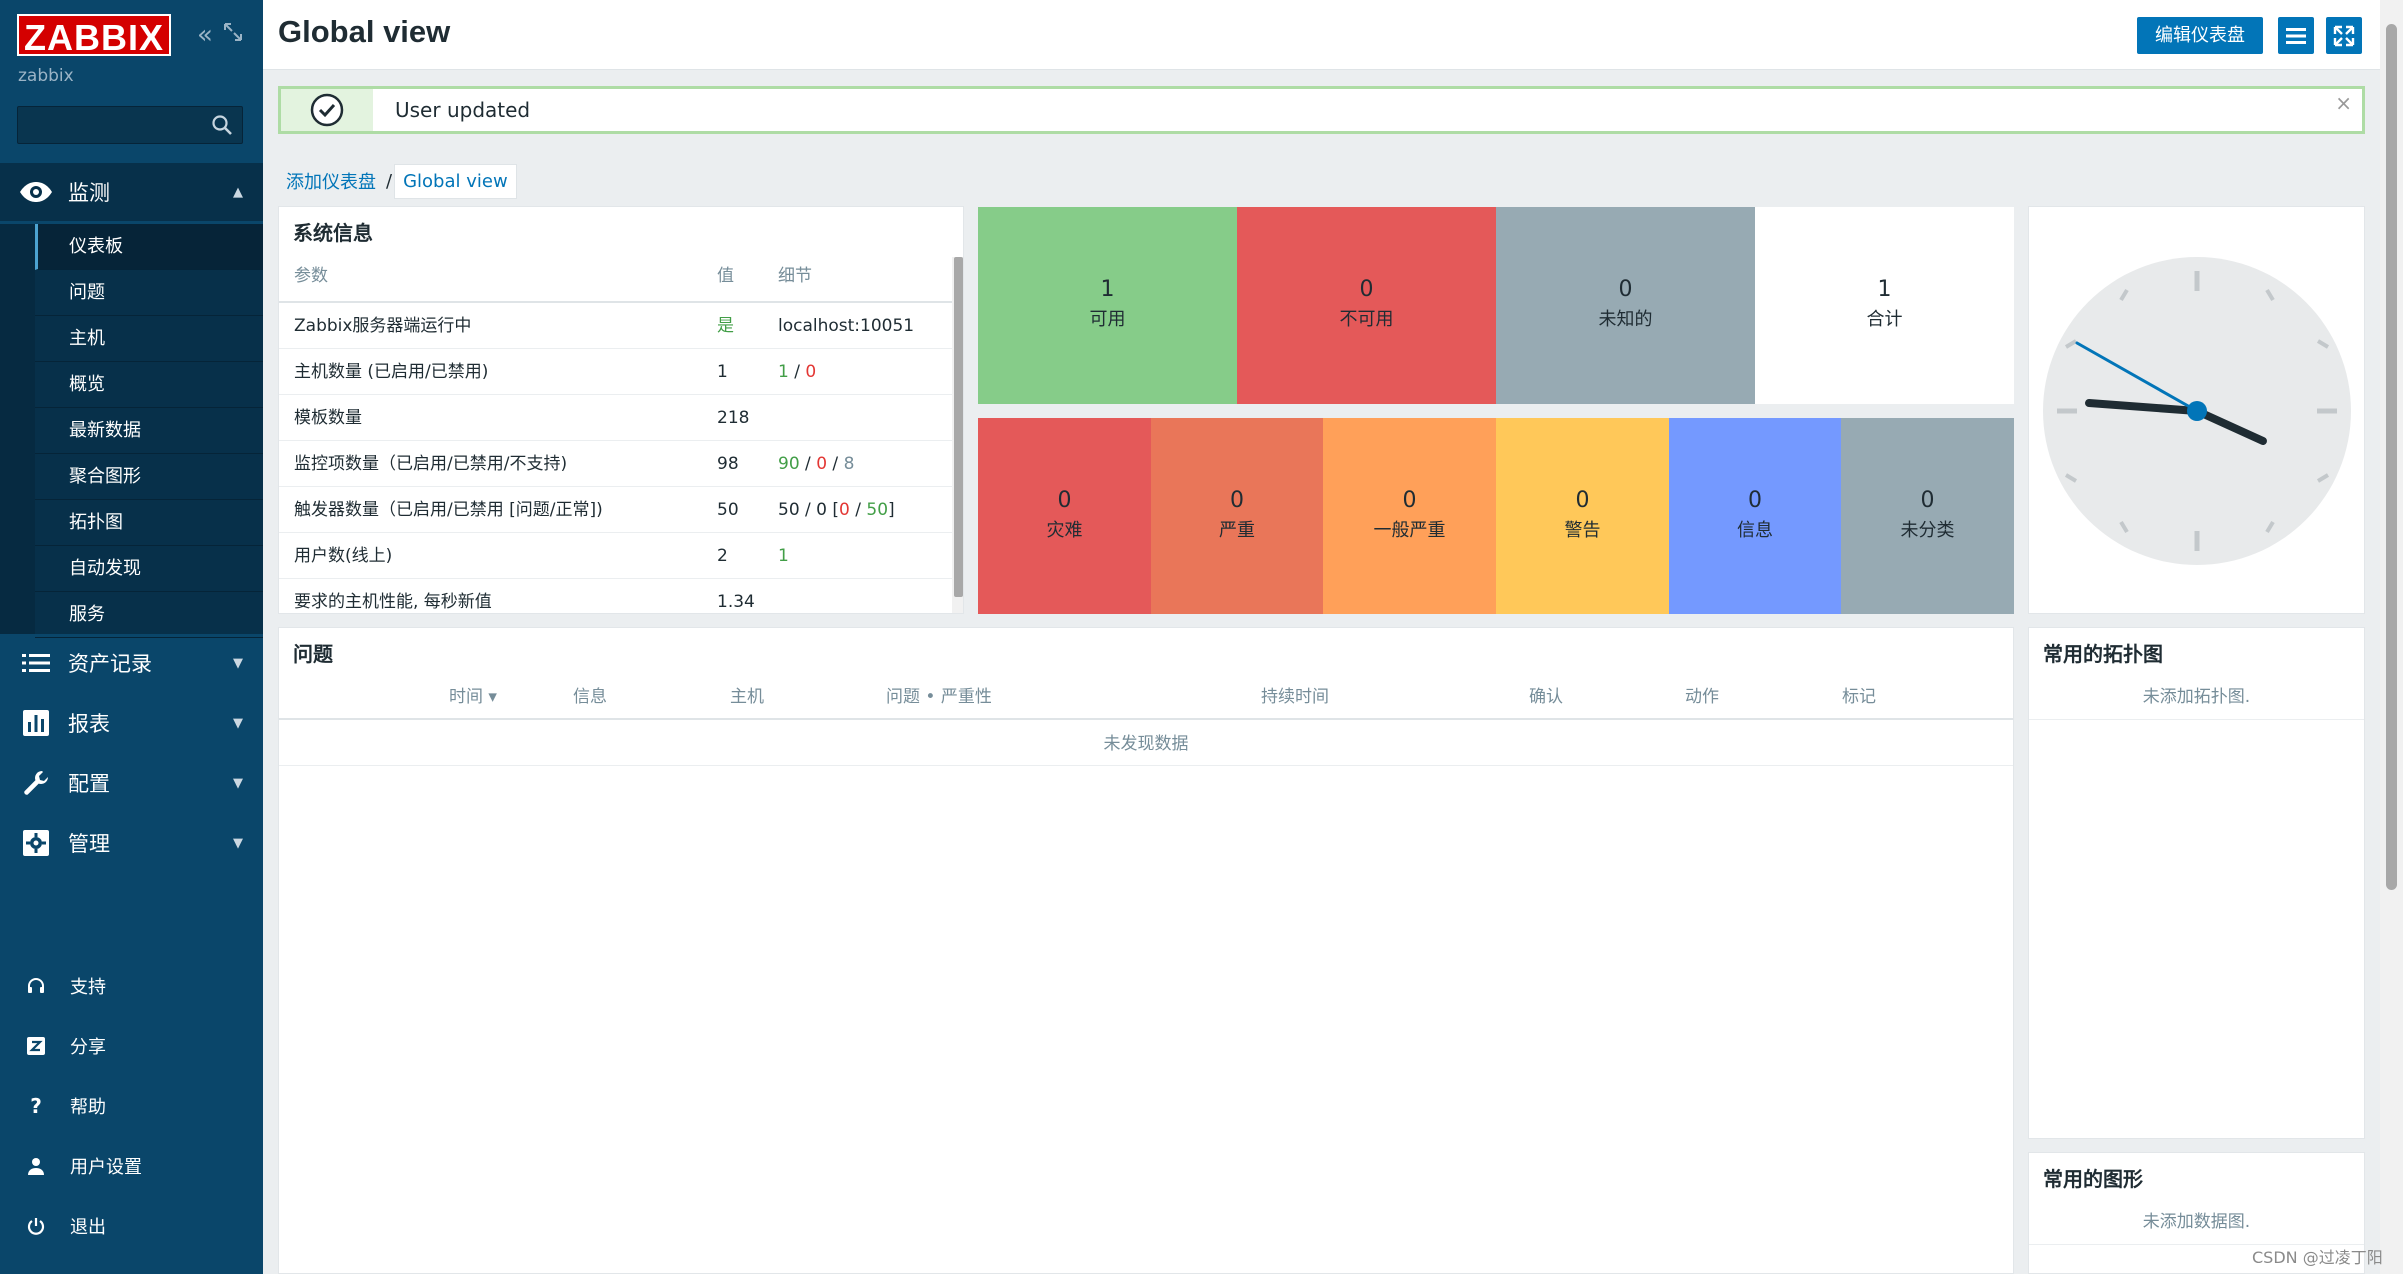 The image size is (2403, 1274). Describe the element at coordinates (149, 247) in the screenshot. I see `submenu-item-dashboard: 仪表板` at that location.